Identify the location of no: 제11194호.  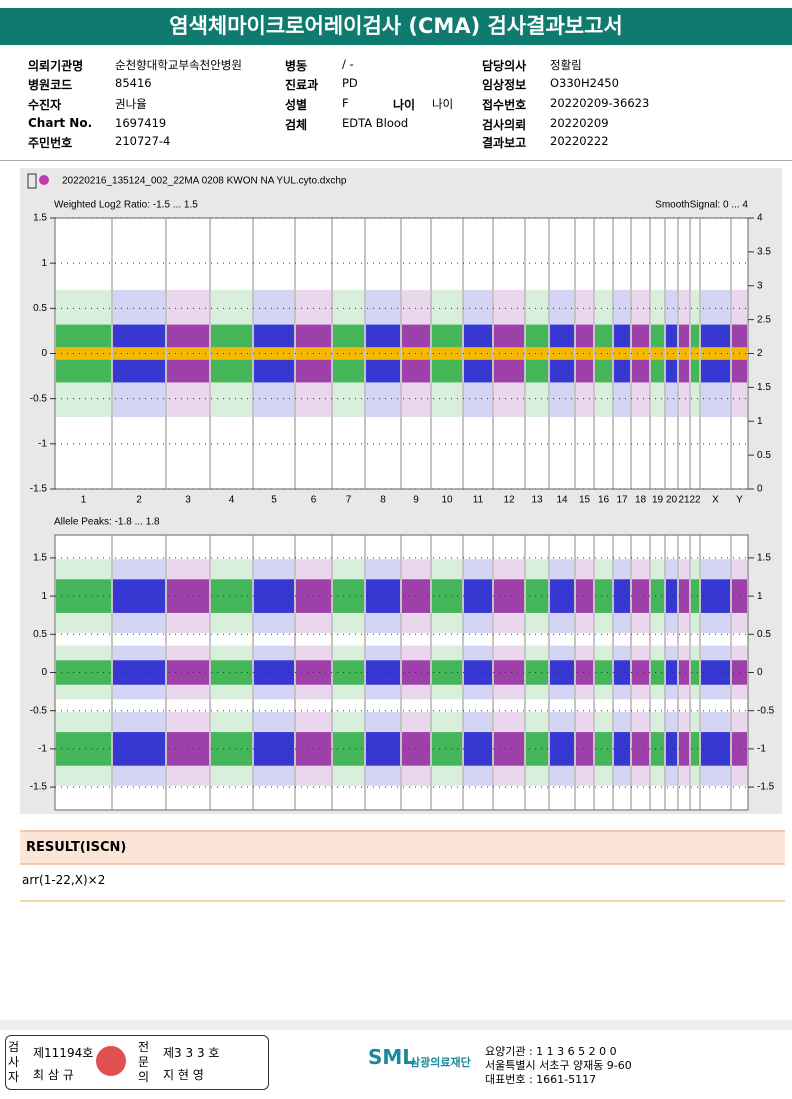
(63, 1053).